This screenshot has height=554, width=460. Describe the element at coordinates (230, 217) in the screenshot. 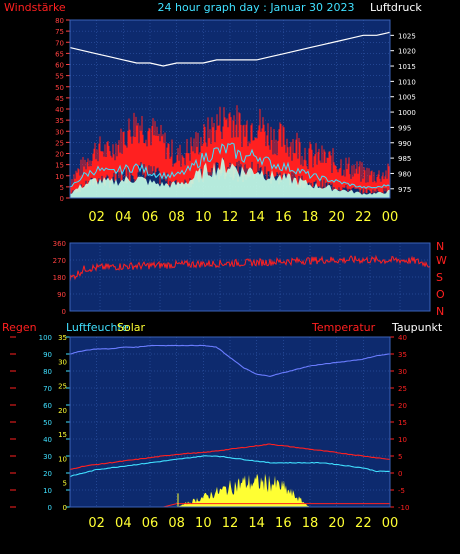

I see `x-tick-label: 12` at that location.